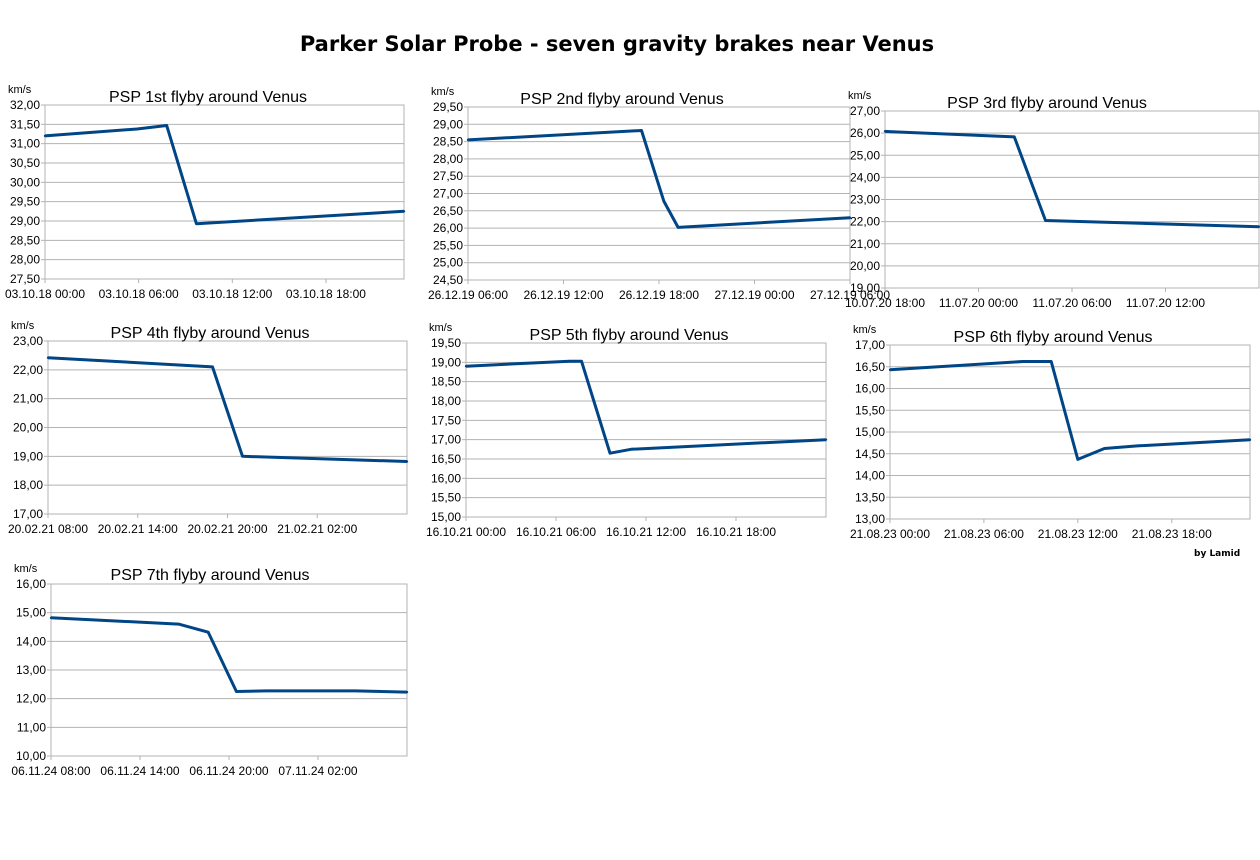 Image resolution: width=1260 pixels, height=860 pixels. Describe the element at coordinates (448, 228) in the screenshot. I see `y-tick-label: 26,00` at that location.